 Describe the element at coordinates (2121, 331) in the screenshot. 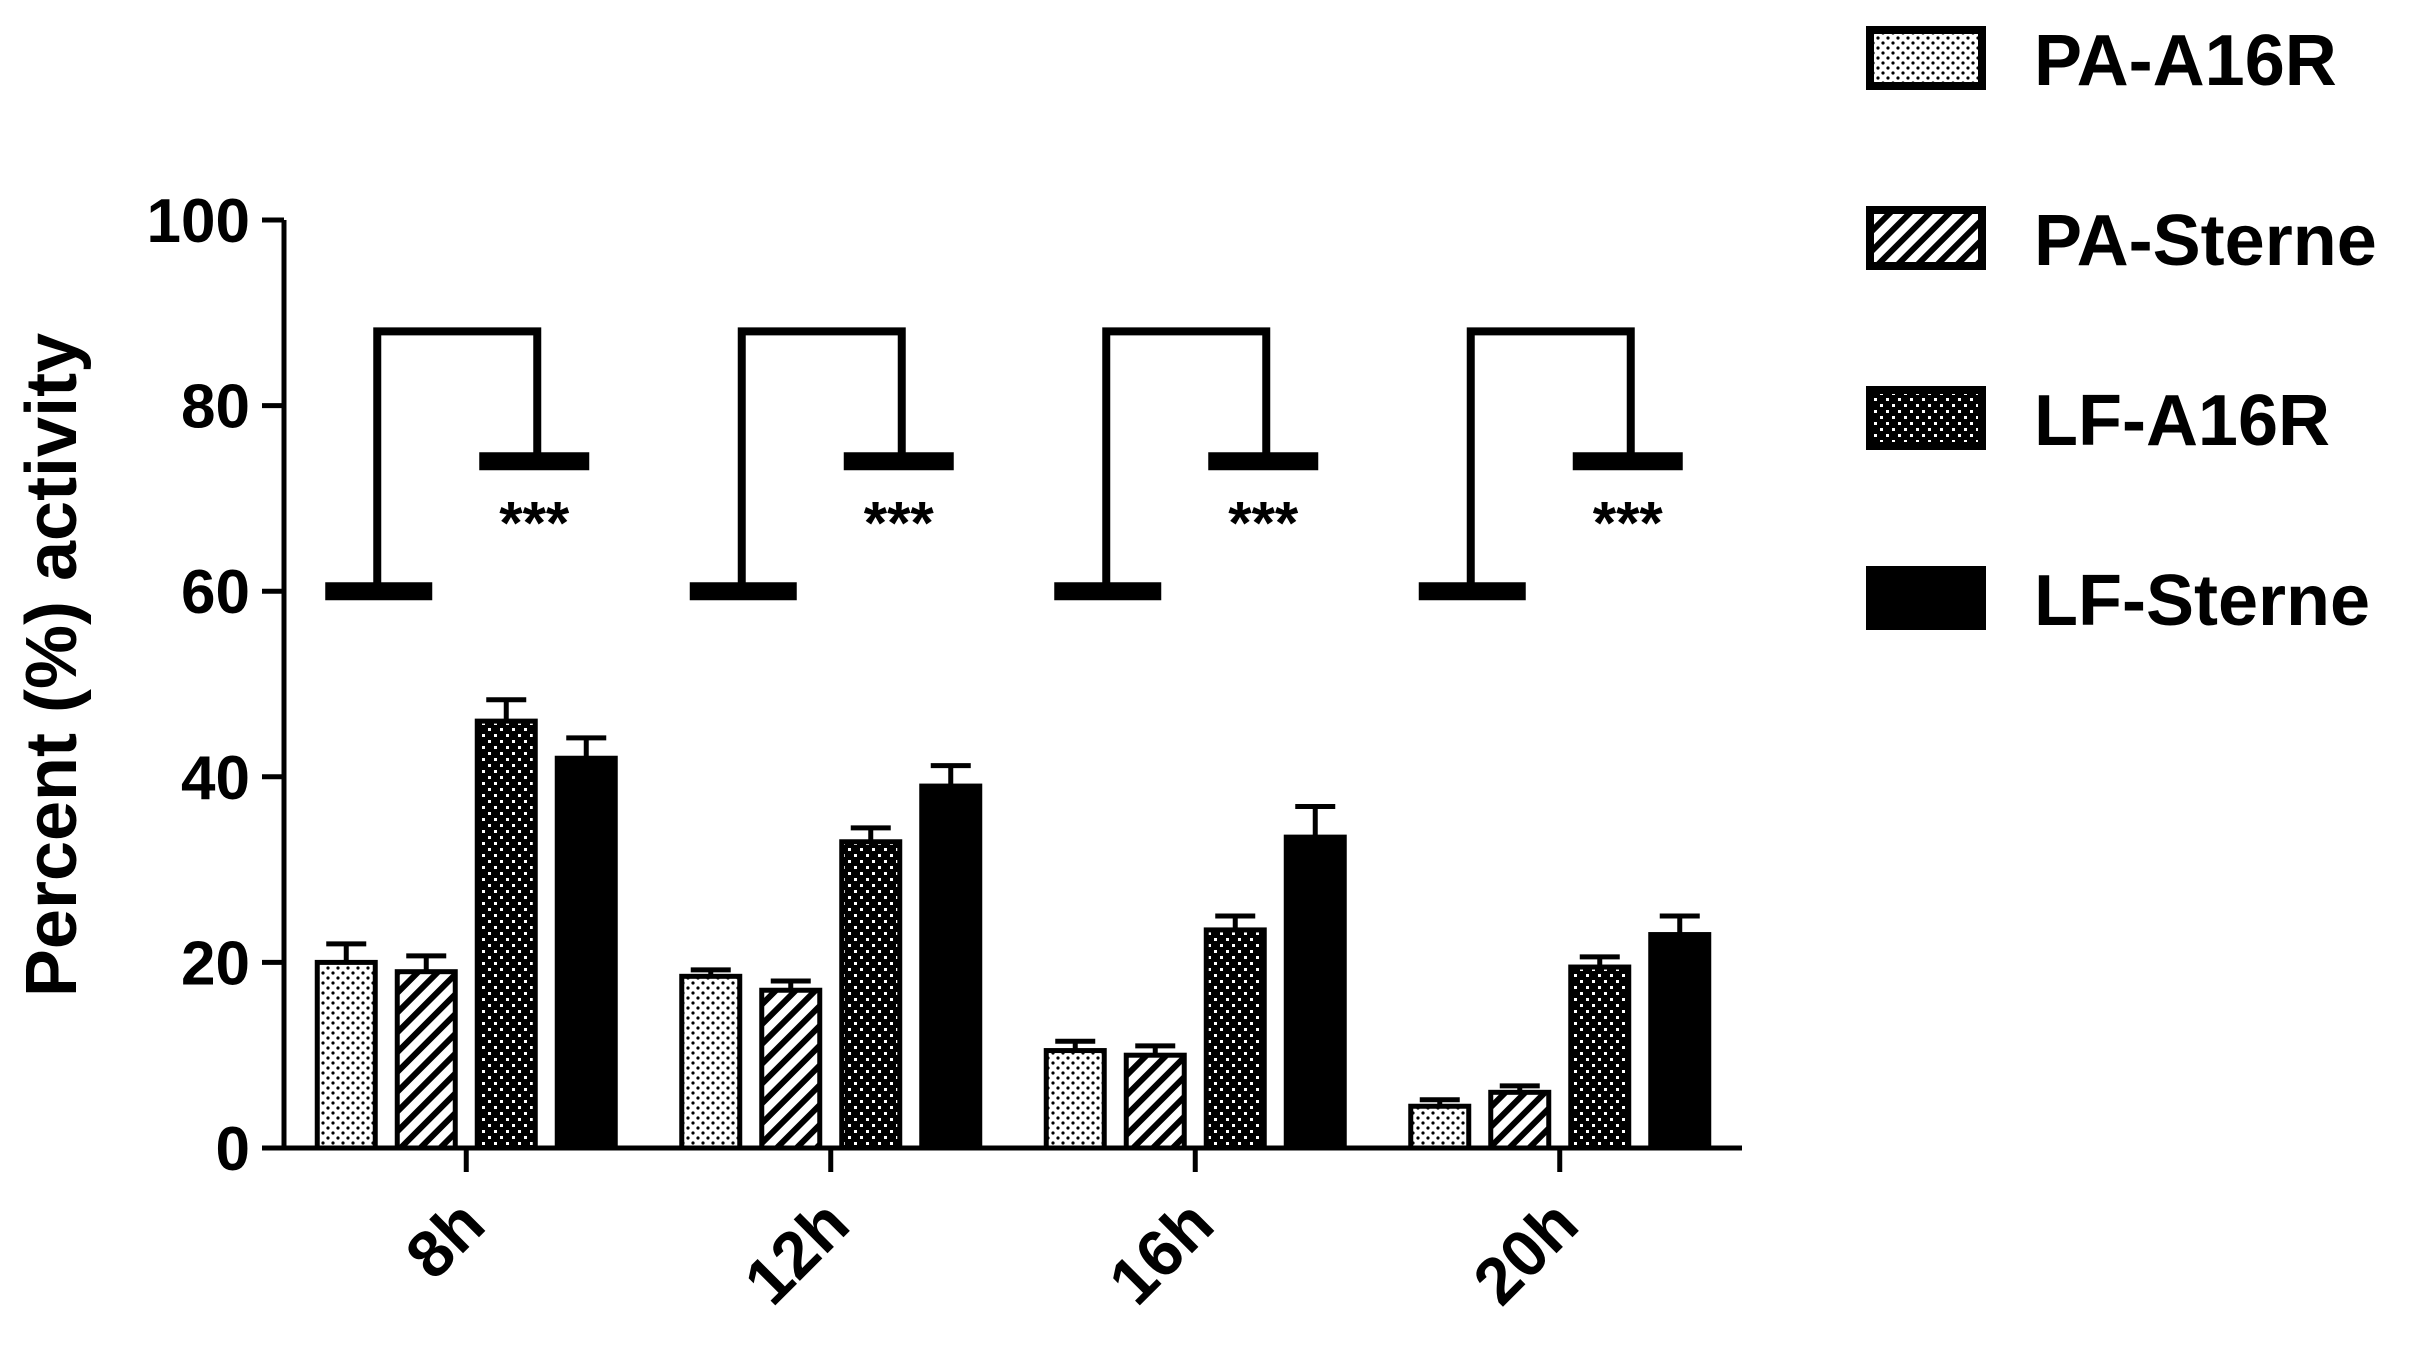

I see `legend: PA-A16R PA-Sterne LF-A16R LF-Sterne` at that location.